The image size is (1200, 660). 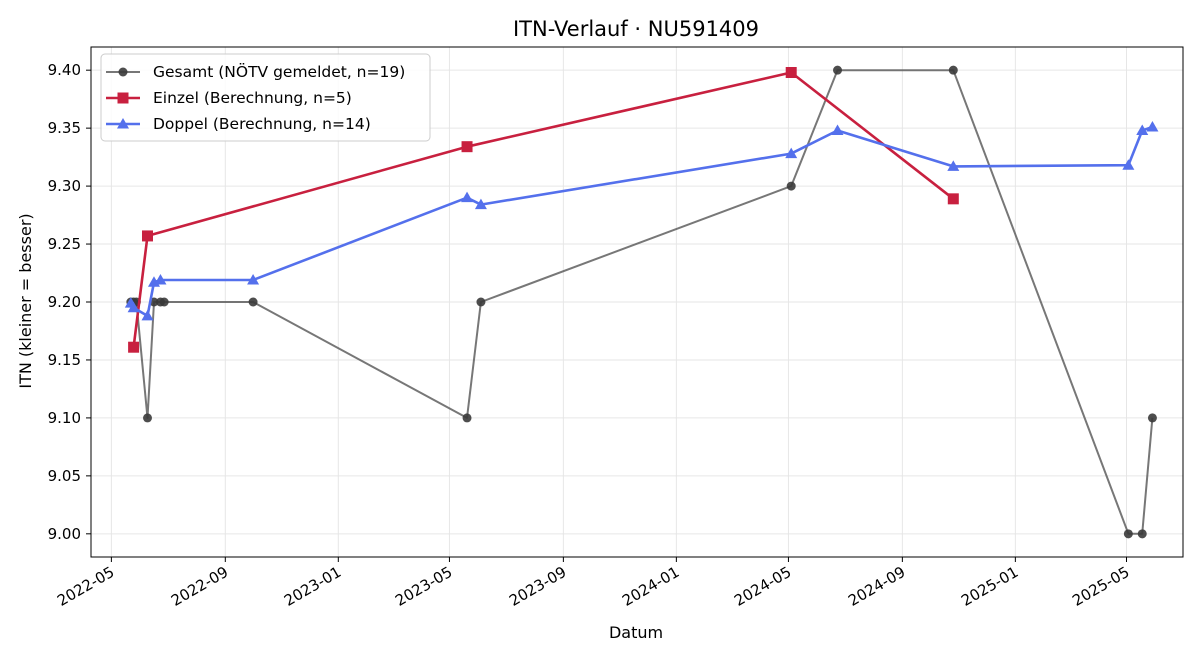 What do you see at coordinates (989, 586) in the screenshot?
I see `x-tick-label: 2025-01` at bounding box center [989, 586].